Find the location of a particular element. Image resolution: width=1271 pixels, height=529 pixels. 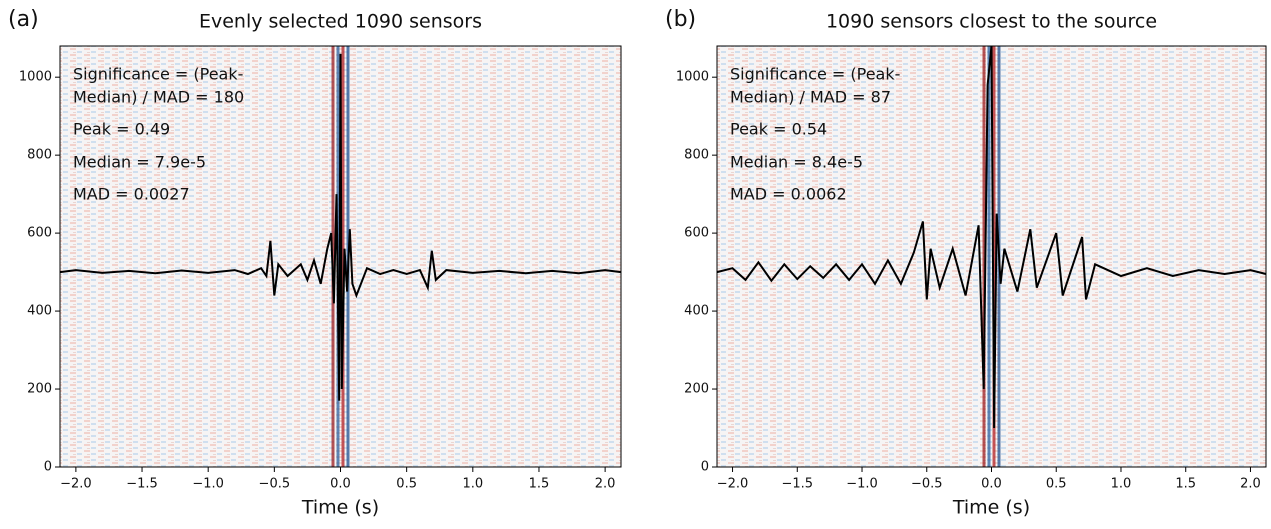

annotation: MAD = 0.0027 is located at coordinates (131, 194).